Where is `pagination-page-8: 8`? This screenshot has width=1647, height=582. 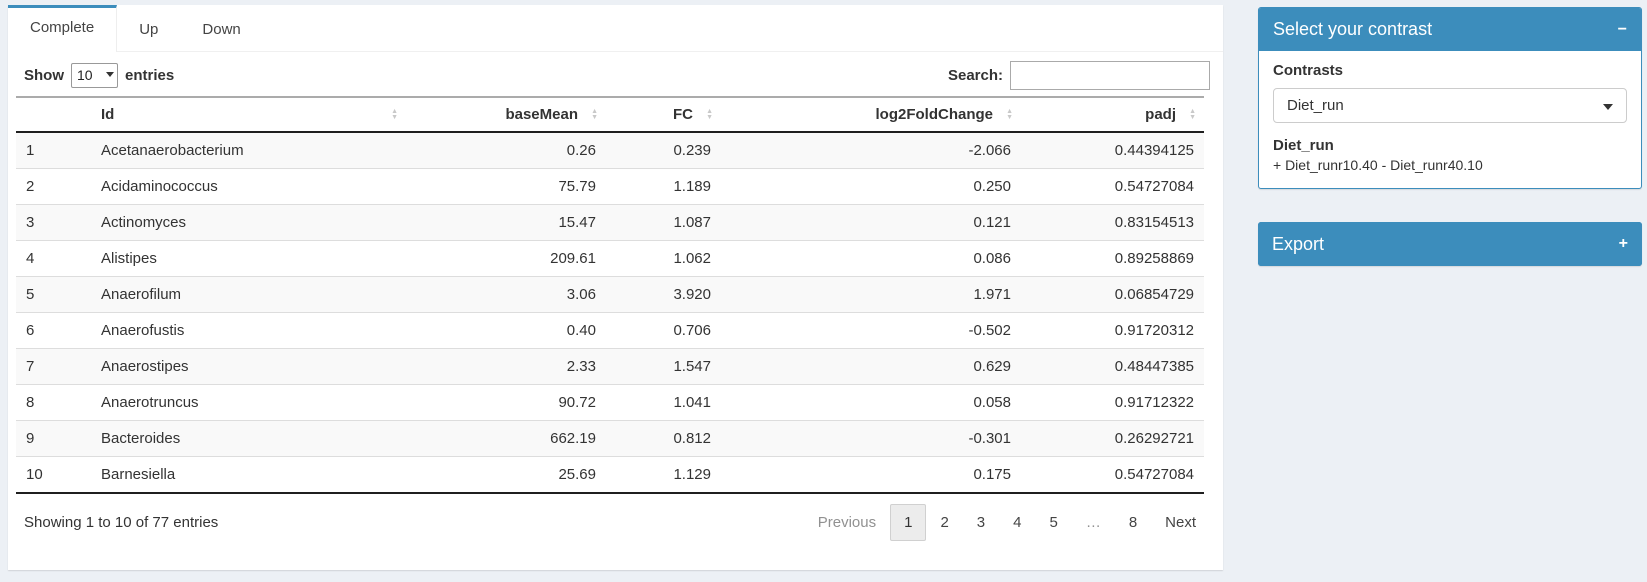
pagination-page-8: 8 is located at coordinates (1133, 522).